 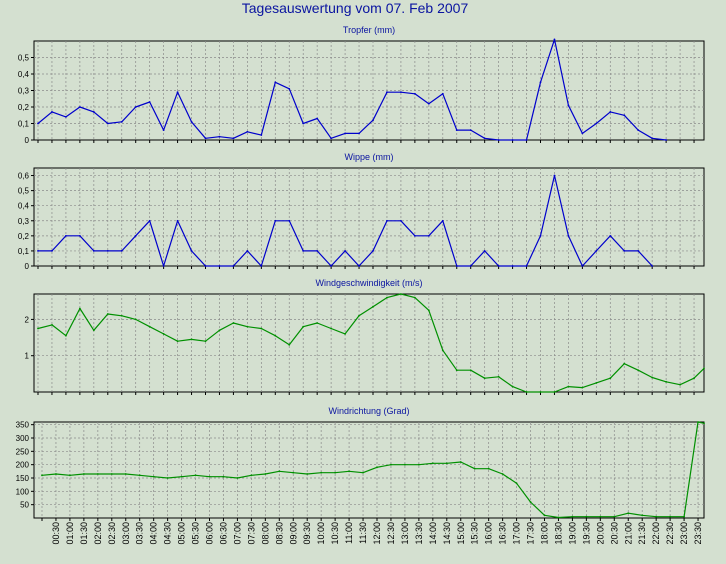 What do you see at coordinates (684, 533) in the screenshot?
I see `x-tick-label: 23:00` at bounding box center [684, 533].